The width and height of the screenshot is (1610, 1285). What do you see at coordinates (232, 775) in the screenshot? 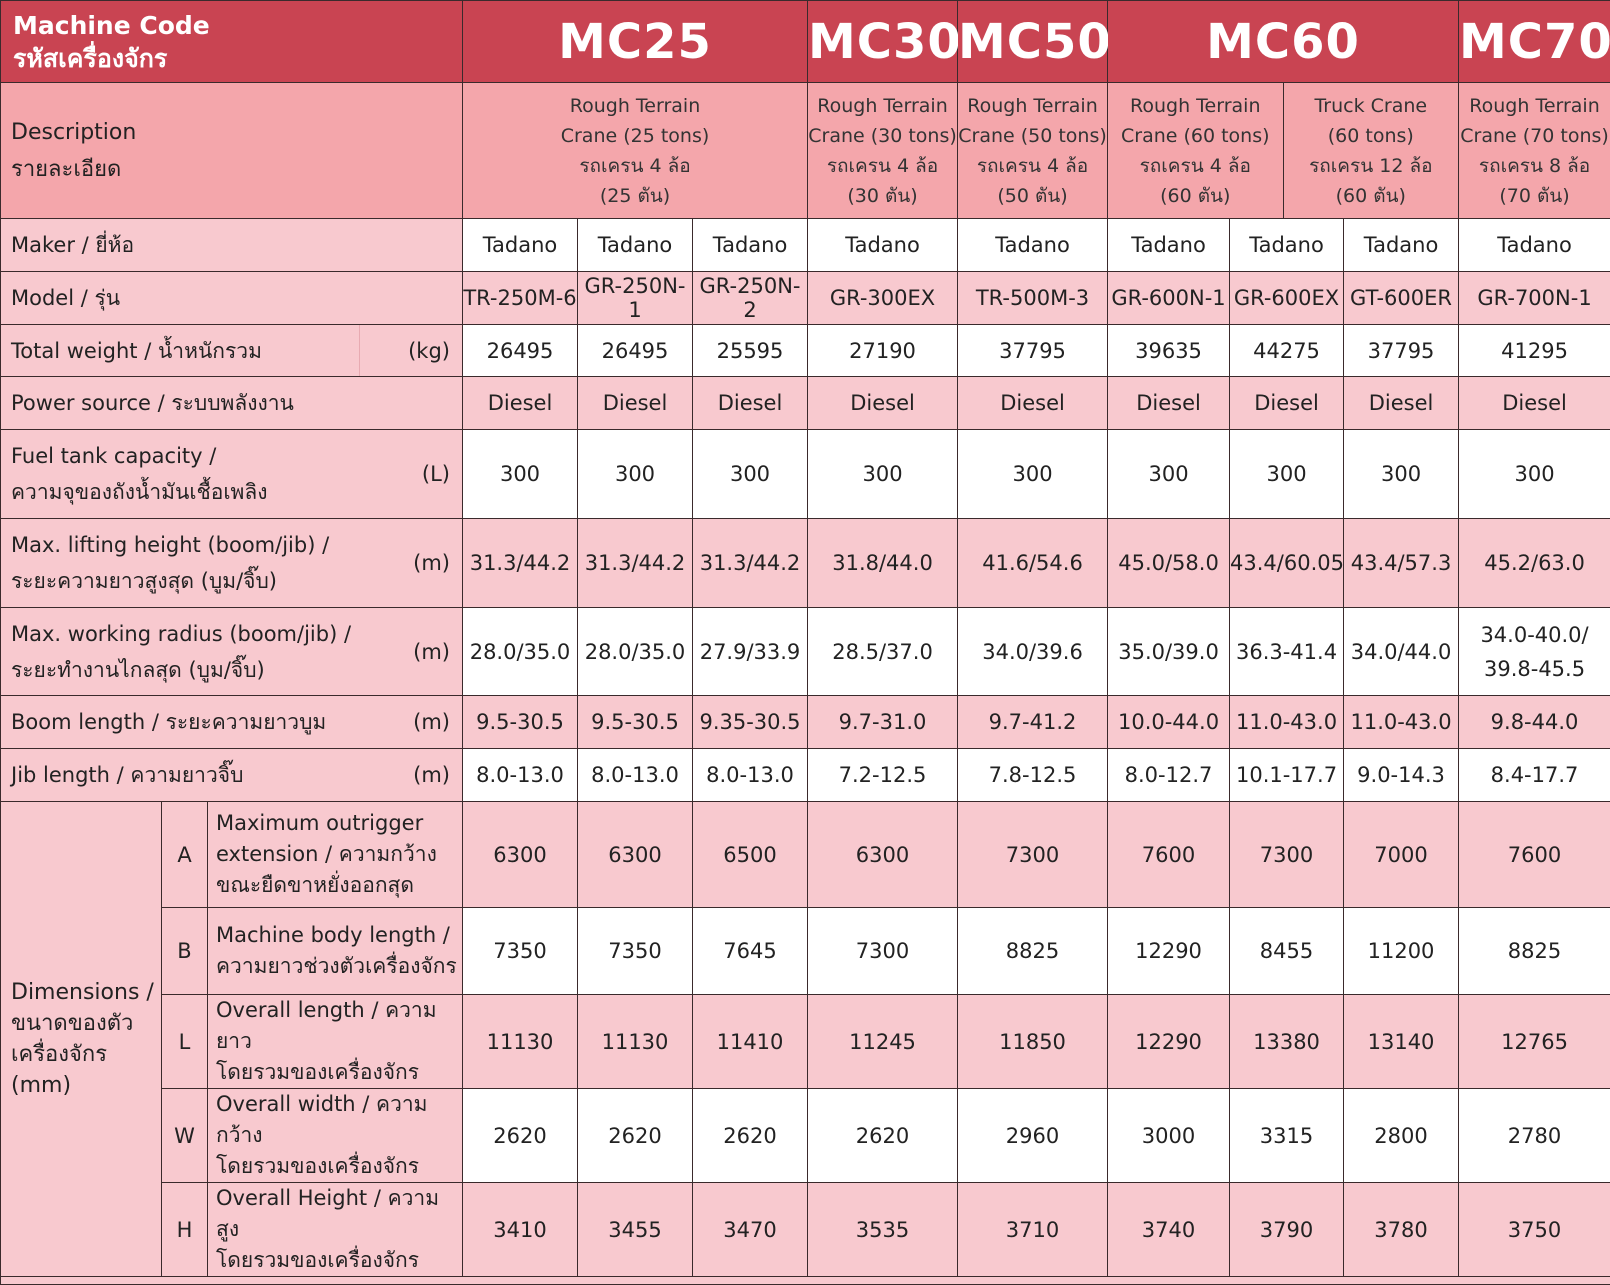
I see `row-label: Jib length / ความยาวจิ๊บ(m)` at bounding box center [232, 775].